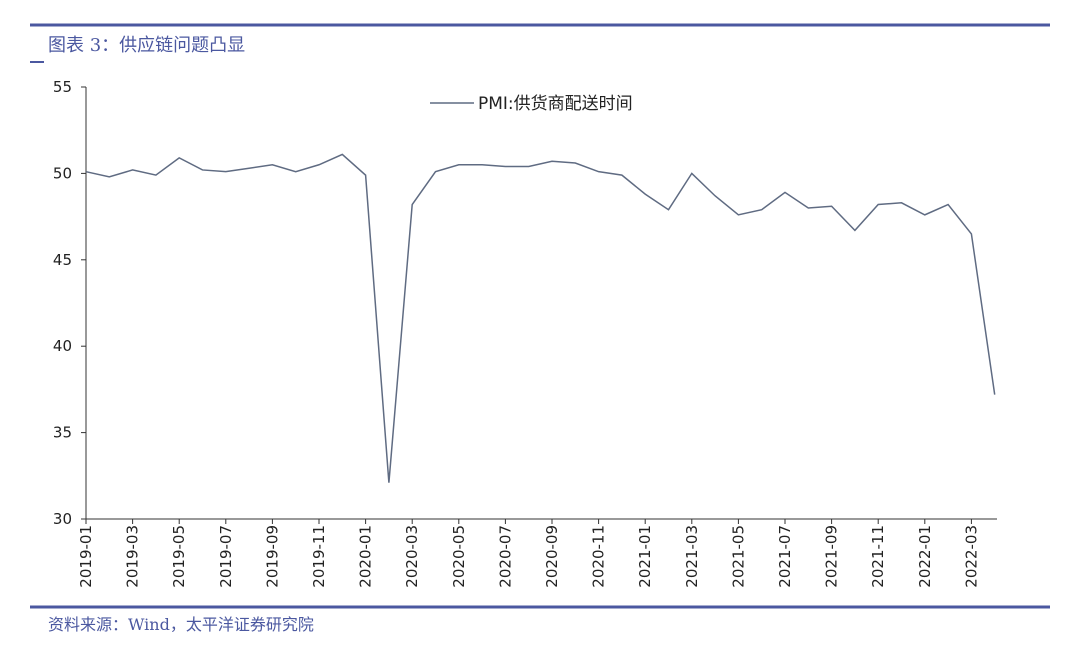 The image size is (1080, 655). I want to click on x-tick-label: 2020-07, so click(505, 556).